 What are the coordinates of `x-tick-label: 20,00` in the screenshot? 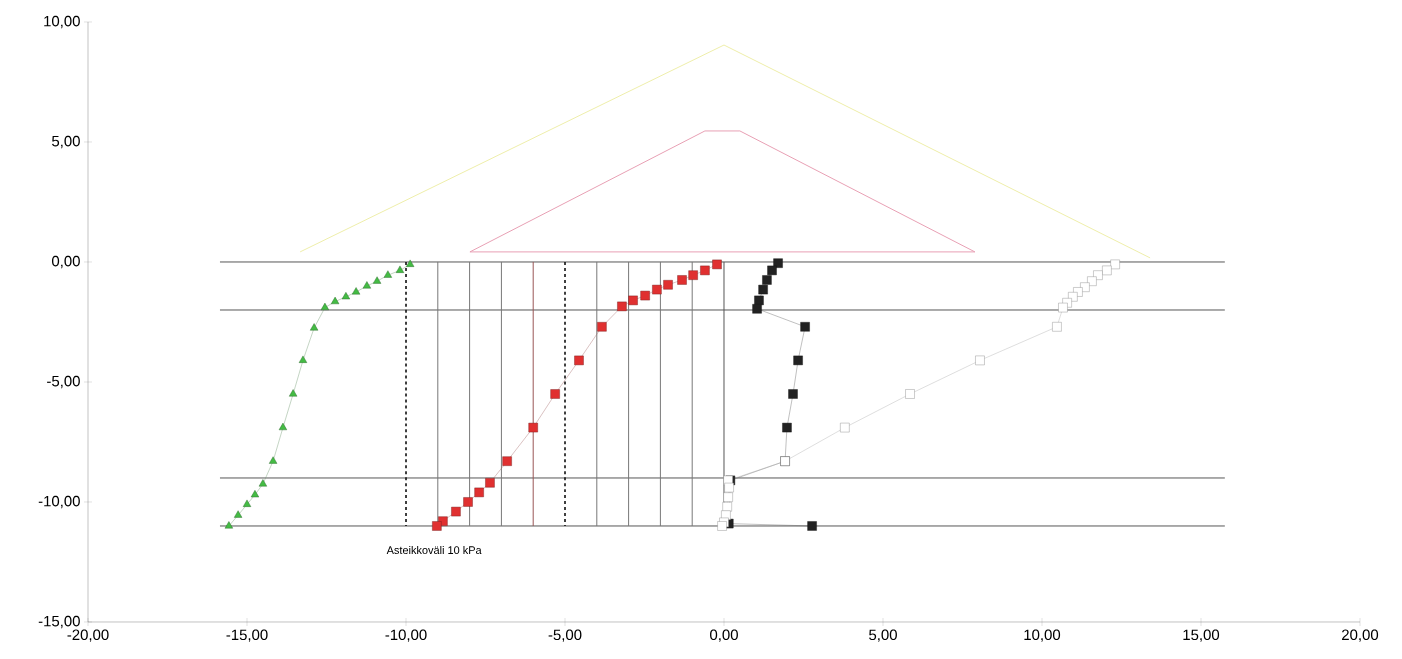 It's located at (1360, 635).